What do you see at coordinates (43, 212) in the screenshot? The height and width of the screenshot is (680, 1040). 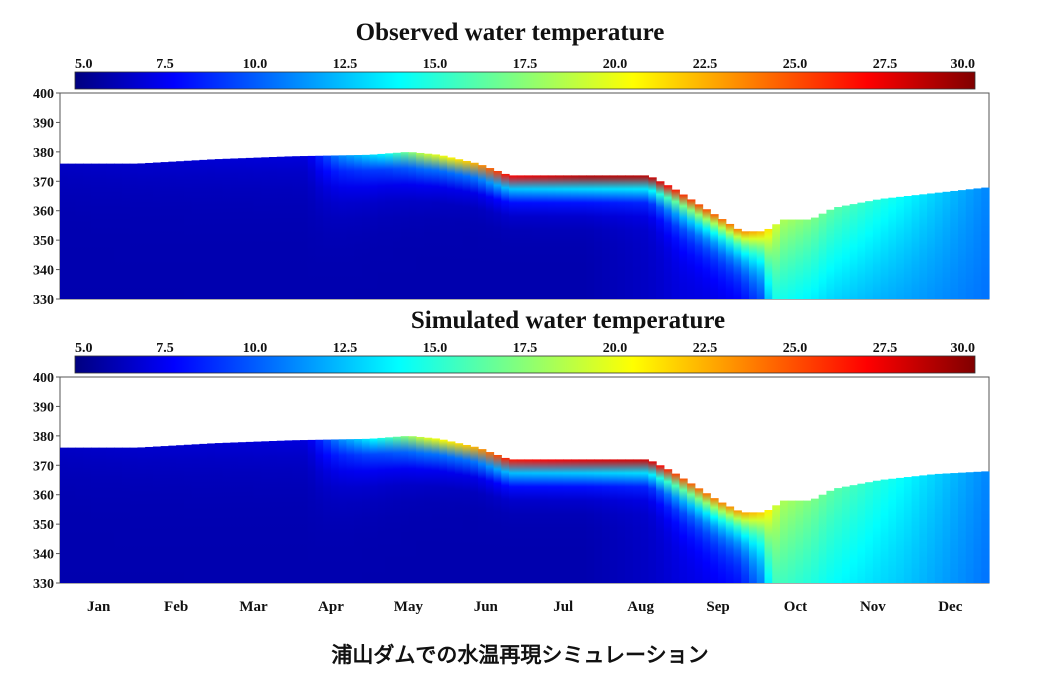 I see `y-tick-label: 360` at bounding box center [43, 212].